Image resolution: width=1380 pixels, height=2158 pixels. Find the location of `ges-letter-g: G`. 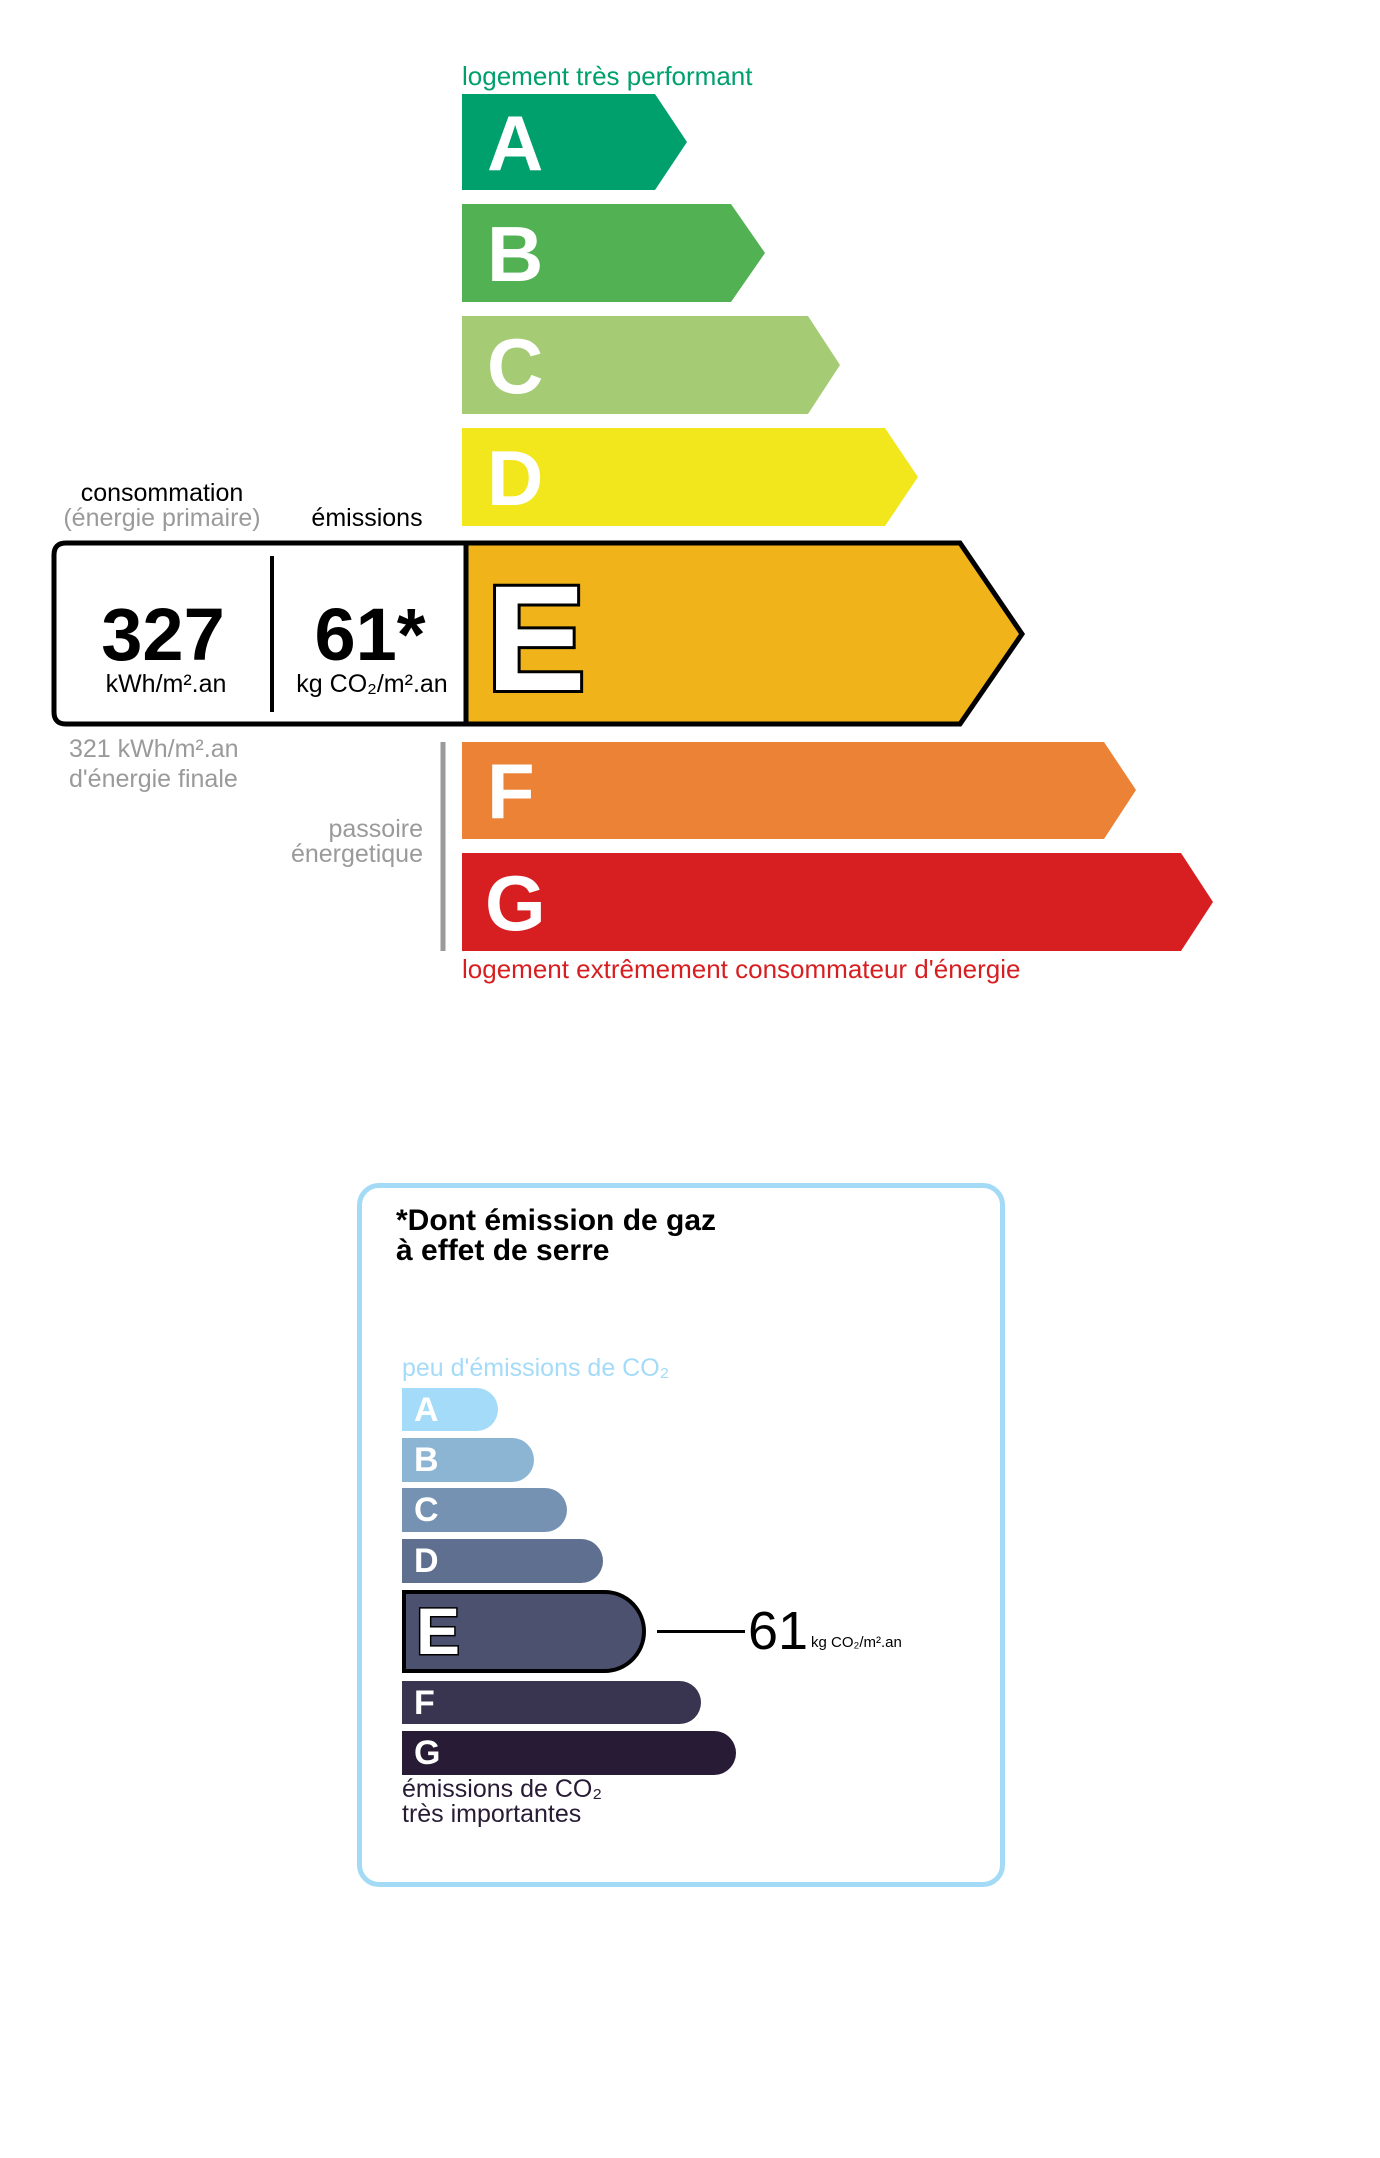

ges-letter-g: G is located at coordinates (427, 1753).